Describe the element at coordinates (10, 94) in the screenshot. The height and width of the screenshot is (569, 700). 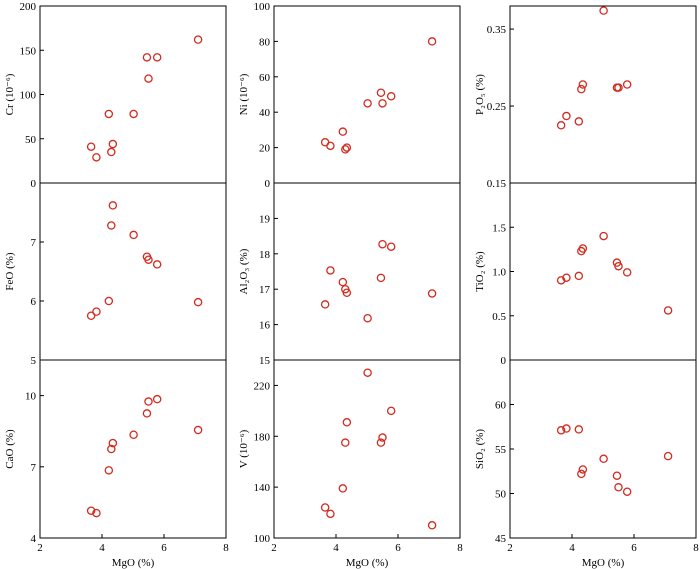
I see `y-axis-title: Cr (10⁻⁶)` at that location.